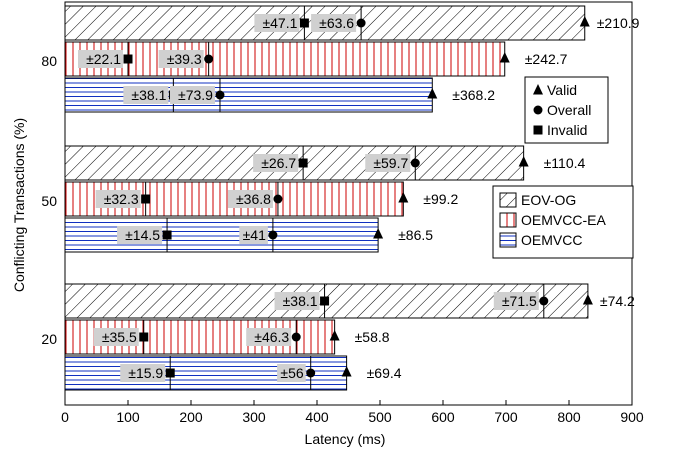 The width and height of the screenshot is (678, 454). I want to click on legend-swatch-oemvcc, so click(508, 240).